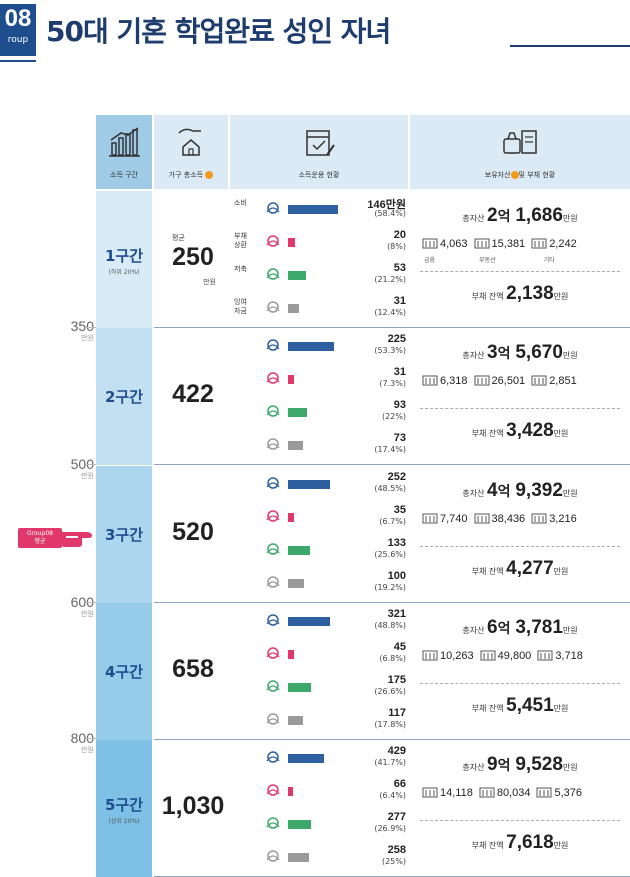 The image size is (630, 877). Describe the element at coordinates (191, 808) in the screenshot. I see `income-cell: 1,030` at that location.